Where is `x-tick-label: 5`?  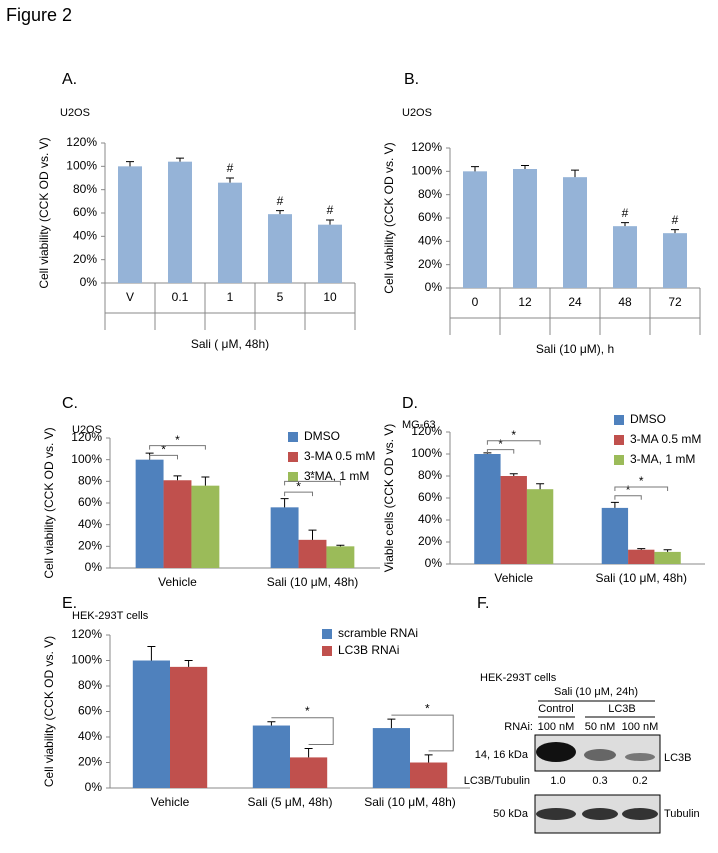 x-tick-label: 5 is located at coordinates (280, 297).